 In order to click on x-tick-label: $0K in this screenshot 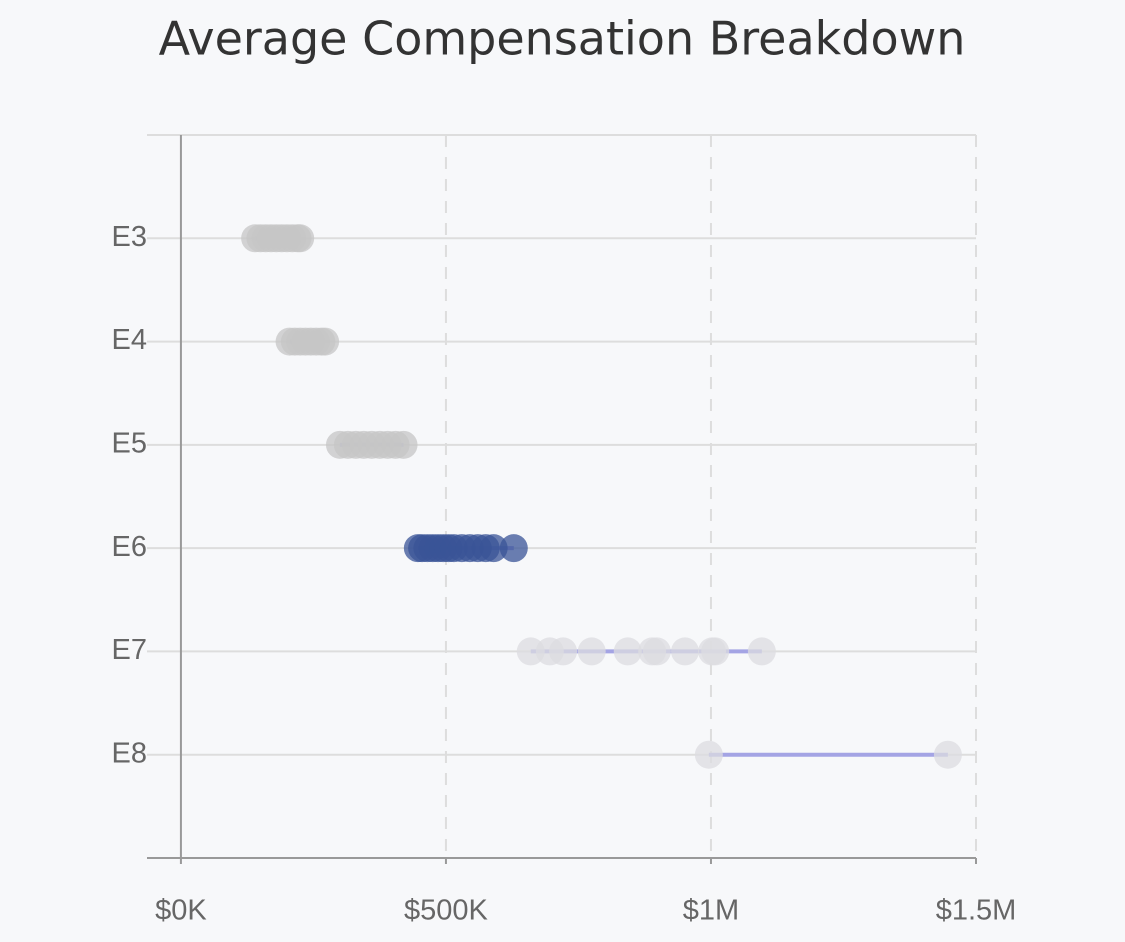, I will do `click(181, 911)`.